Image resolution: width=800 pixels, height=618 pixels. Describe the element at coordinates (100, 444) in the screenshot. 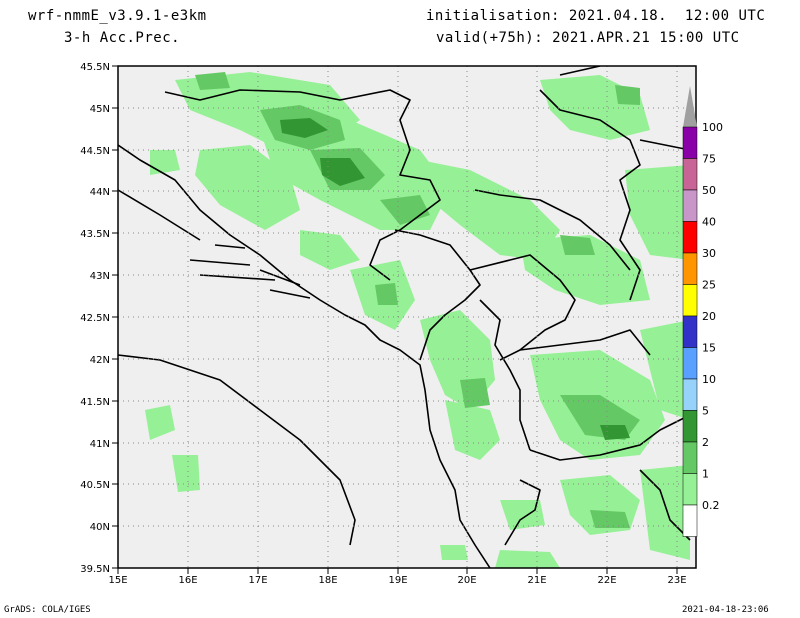

I see `lat-label: 41N` at that location.